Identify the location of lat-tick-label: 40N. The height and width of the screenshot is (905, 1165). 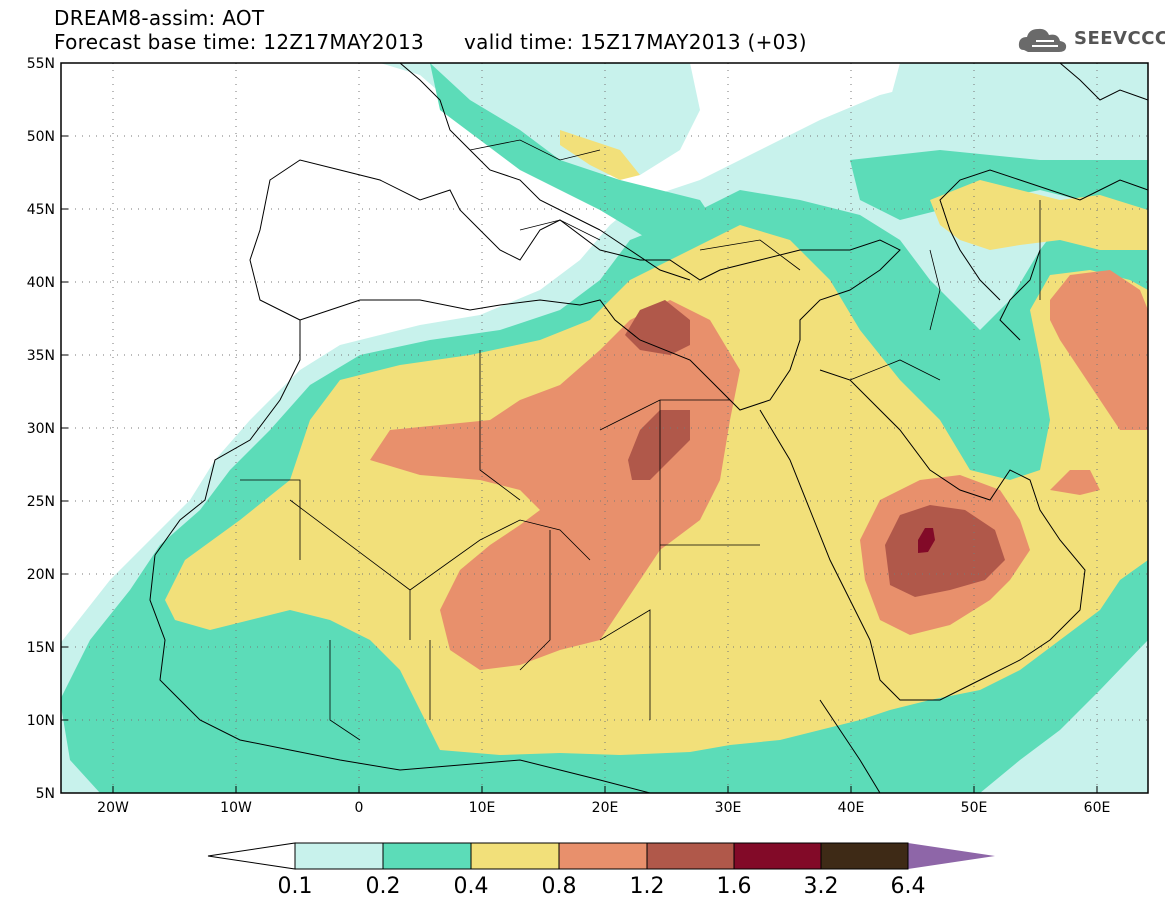
(41, 283).